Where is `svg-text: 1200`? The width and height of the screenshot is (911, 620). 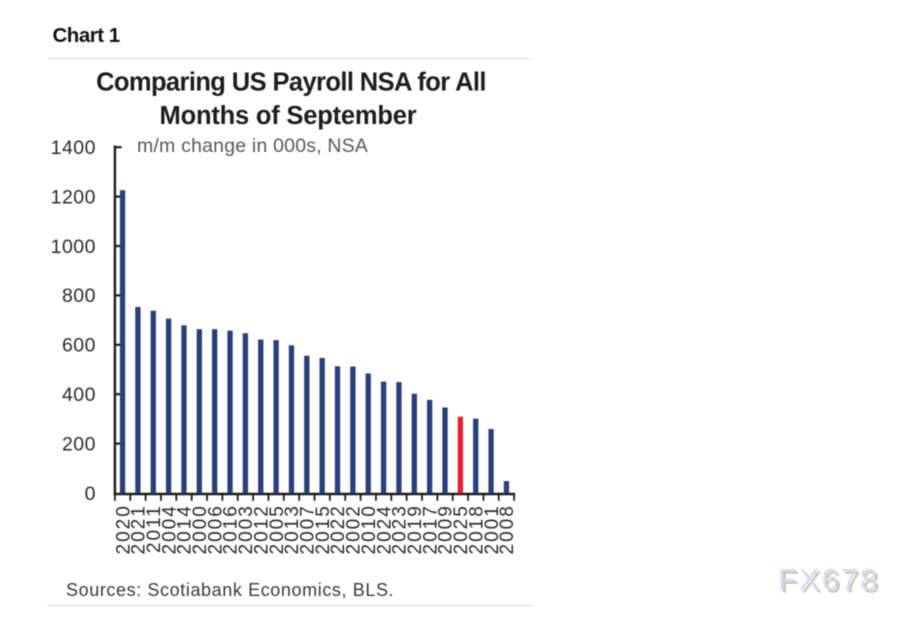 svg-text: 1200 is located at coordinates (73, 197).